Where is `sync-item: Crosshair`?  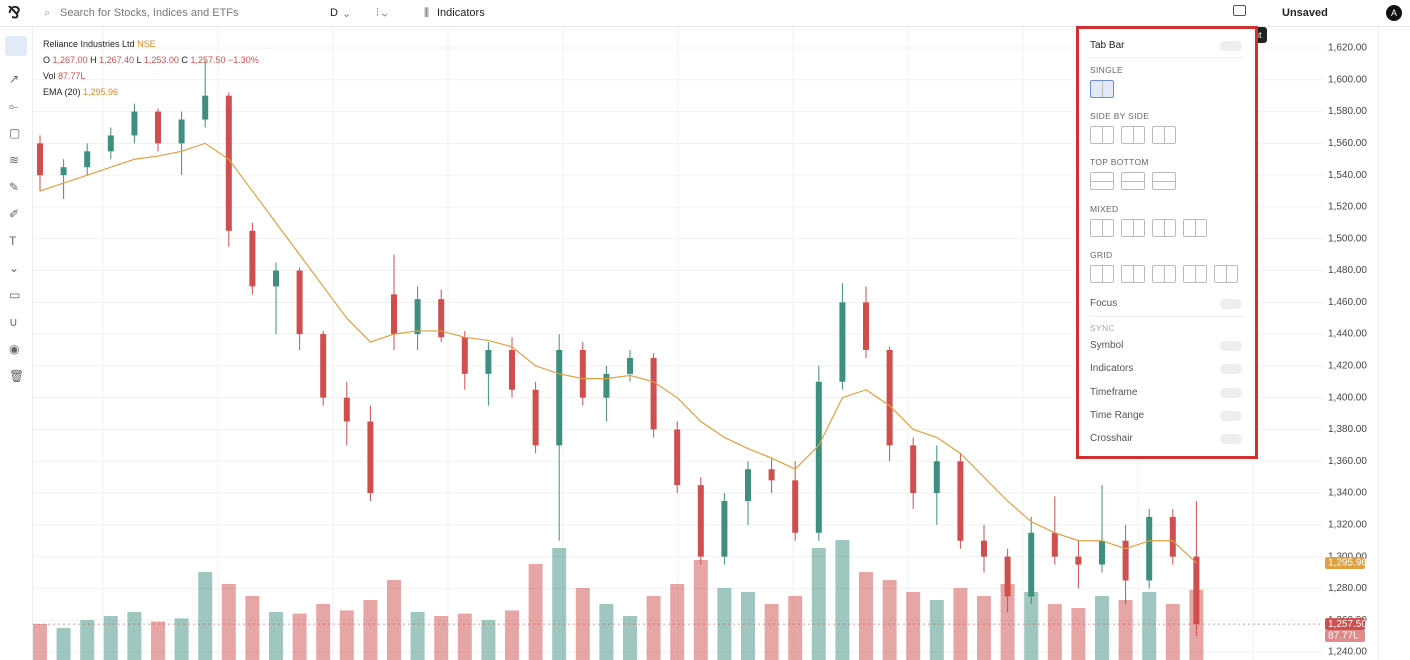
sync-item: Crosshair is located at coordinates (1111, 439).